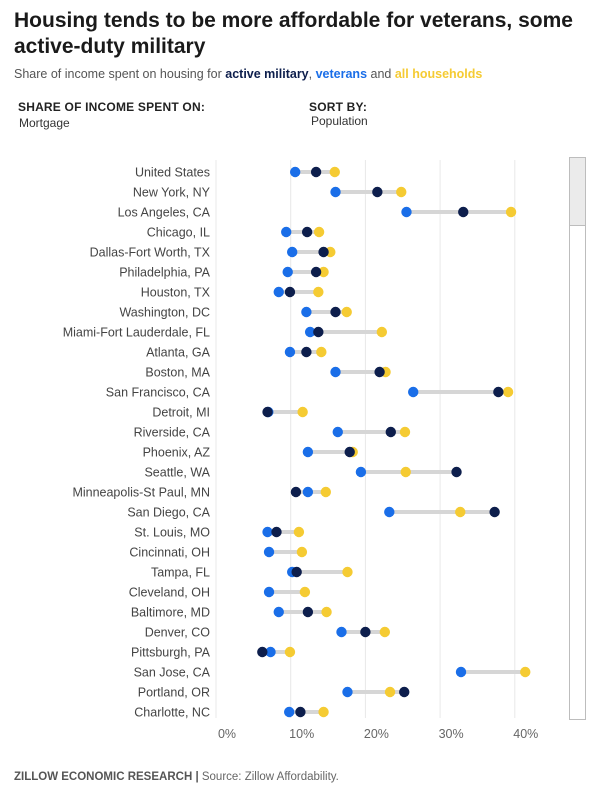 This screenshot has height=800, width=600. I want to click on category-label: San Francisco, CA, so click(158, 393).